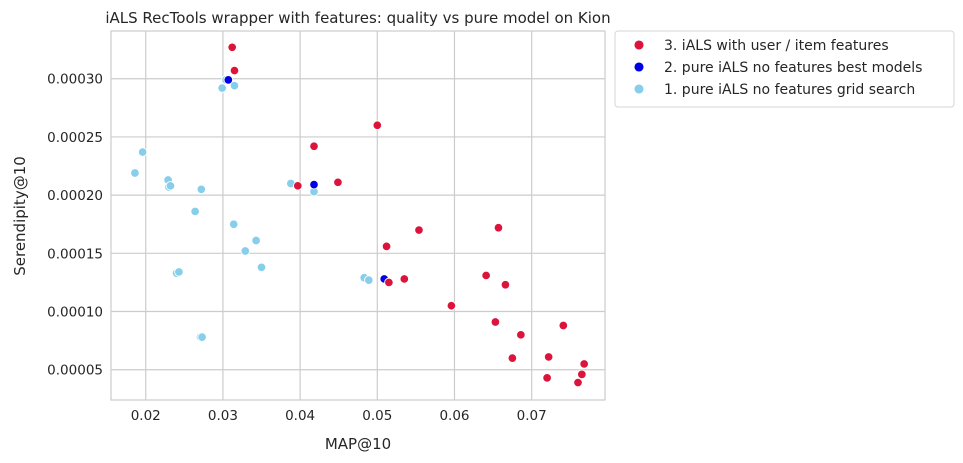 This screenshot has height=463, width=963. What do you see at coordinates (793, 68) in the screenshot?
I see `legend-entry: 2. pure iALS no features best models` at bounding box center [793, 68].